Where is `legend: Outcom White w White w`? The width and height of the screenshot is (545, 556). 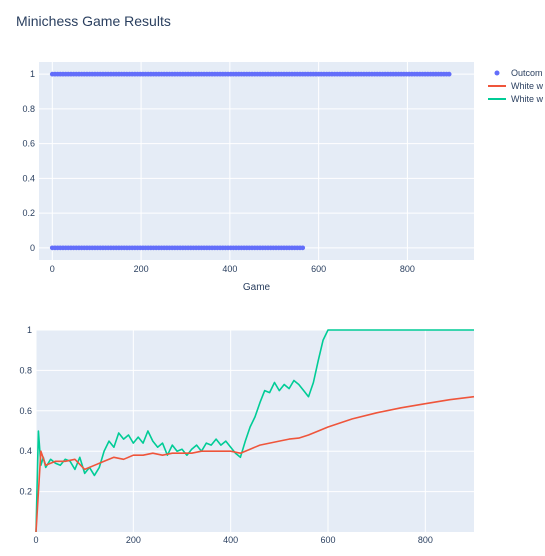 legend: Outcom White w White w is located at coordinates (516, 86).